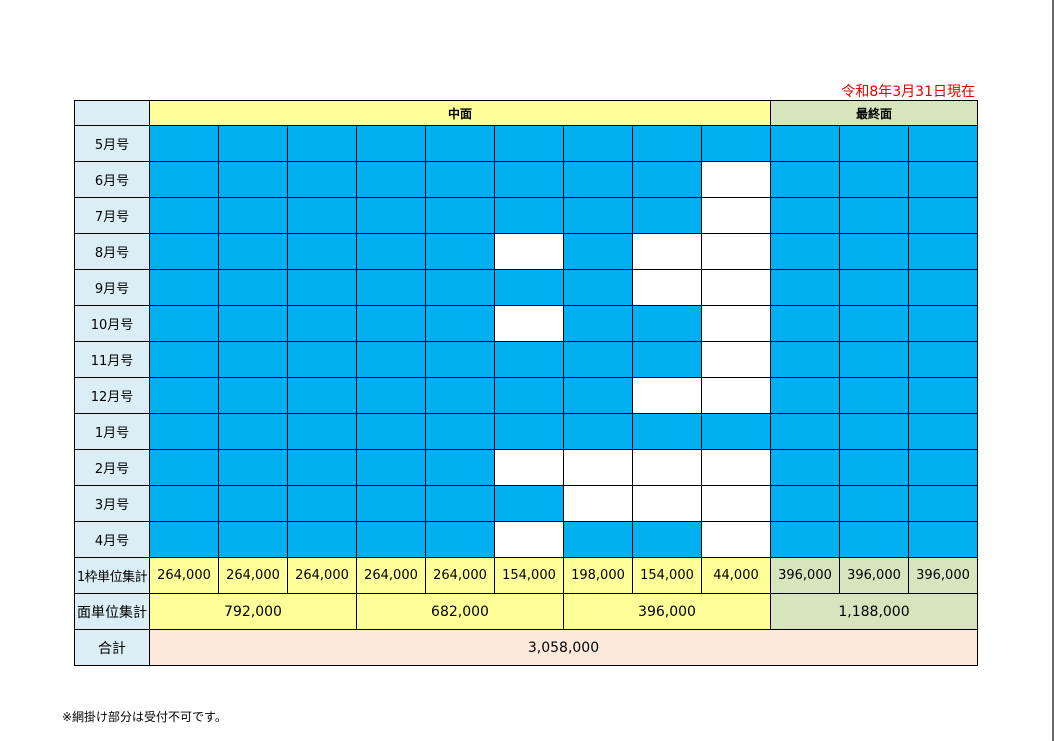 The image size is (1054, 741). I want to click on month-row: 7月号, so click(526, 215).